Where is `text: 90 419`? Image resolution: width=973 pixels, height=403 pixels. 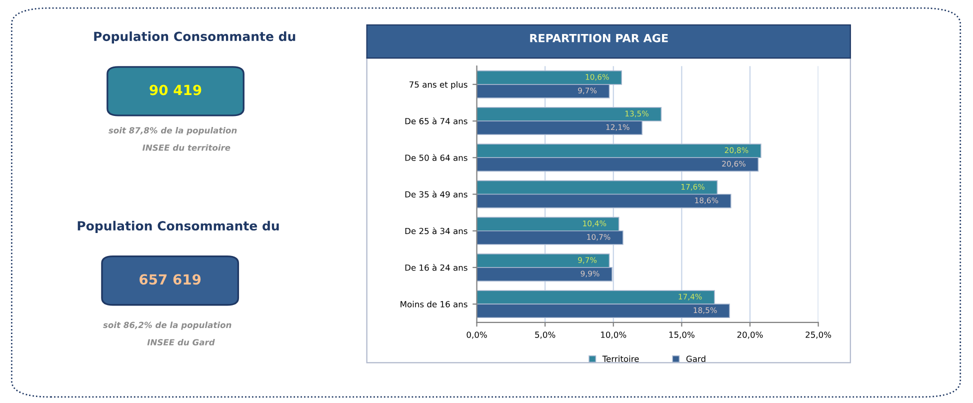
text: 90 419 is located at coordinates (176, 90).